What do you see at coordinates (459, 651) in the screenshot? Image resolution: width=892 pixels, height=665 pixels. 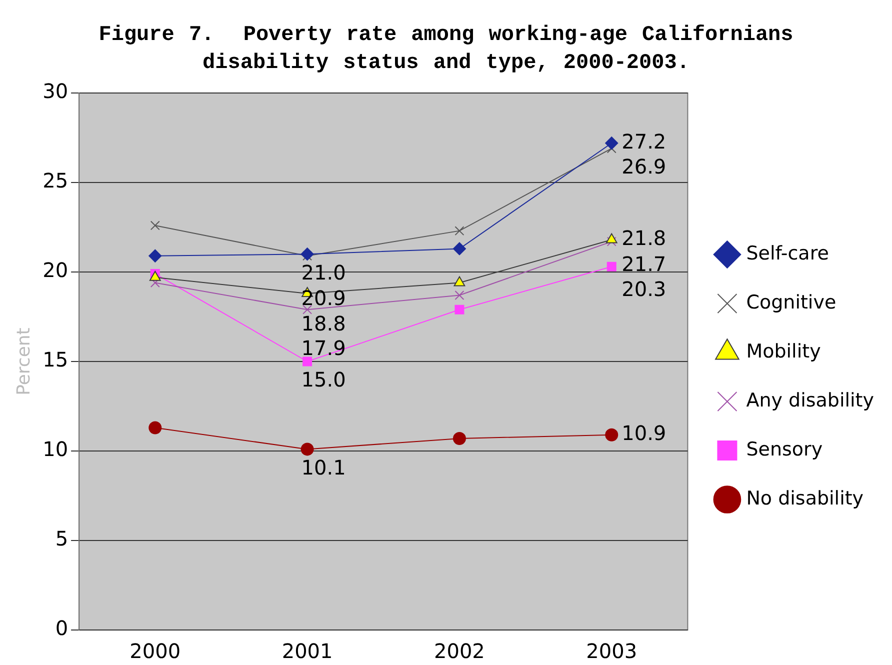 I see `x-tick-label: 2002` at bounding box center [459, 651].